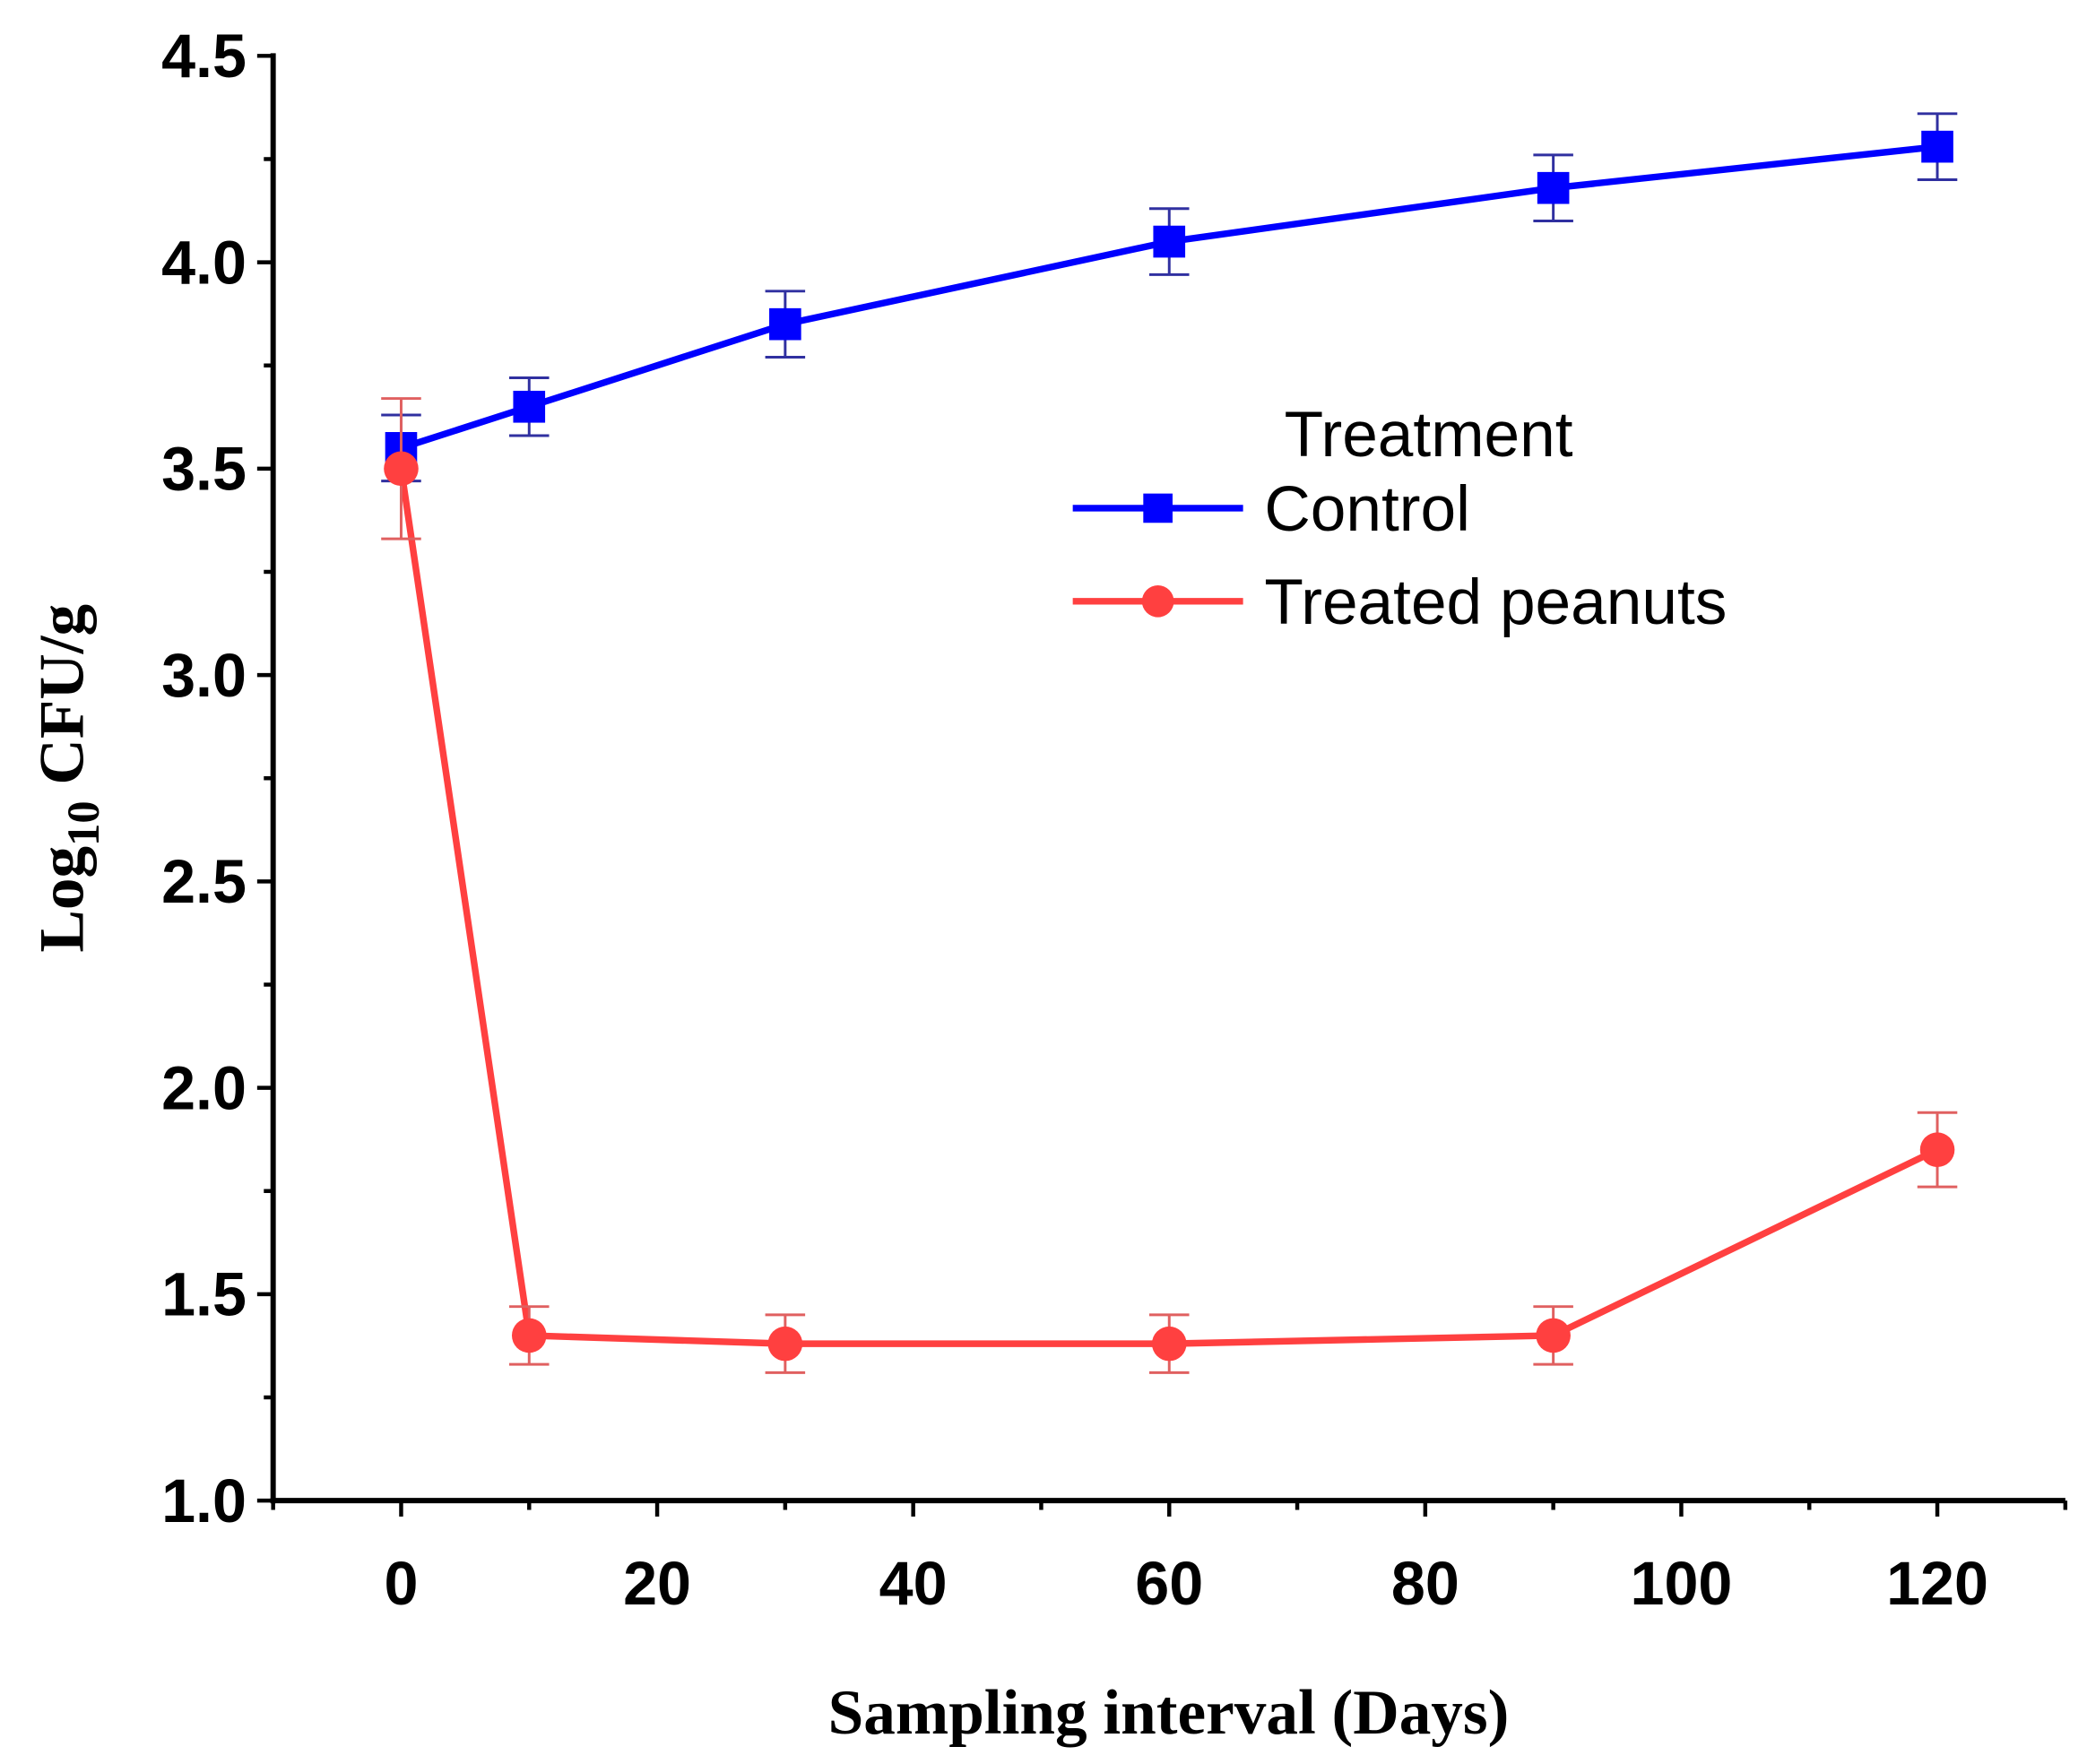 The width and height of the screenshot is (2087, 1764). Describe the element at coordinates (204, 882) in the screenshot. I see `y-tick-label: 2.5` at that location.